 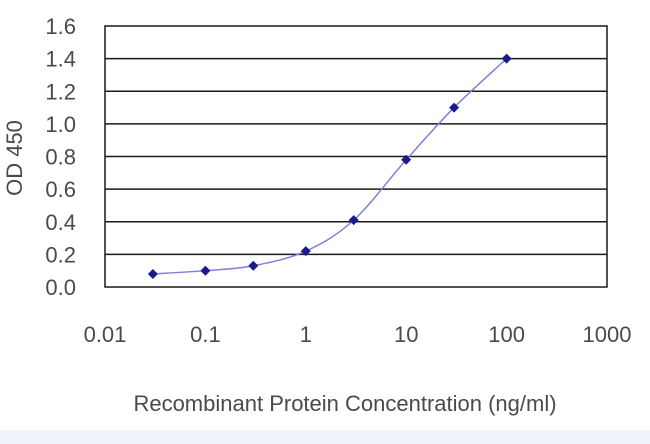 I want to click on y-tick-label: 0.2, so click(x=60, y=254).